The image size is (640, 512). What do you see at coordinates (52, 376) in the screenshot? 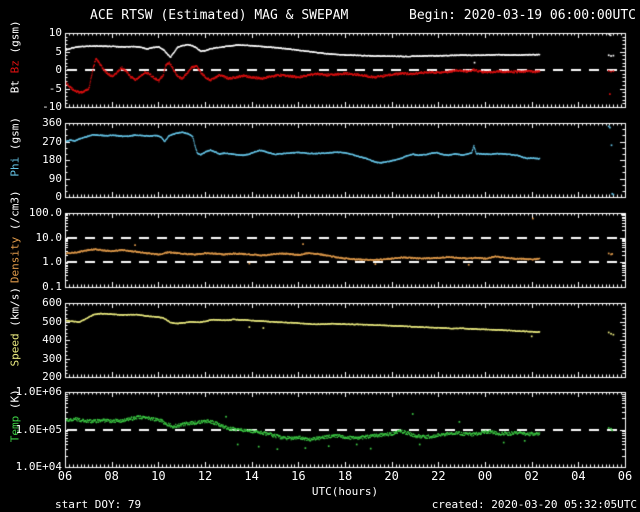
I see `speed-ytick-label: 200` at bounding box center [52, 376].